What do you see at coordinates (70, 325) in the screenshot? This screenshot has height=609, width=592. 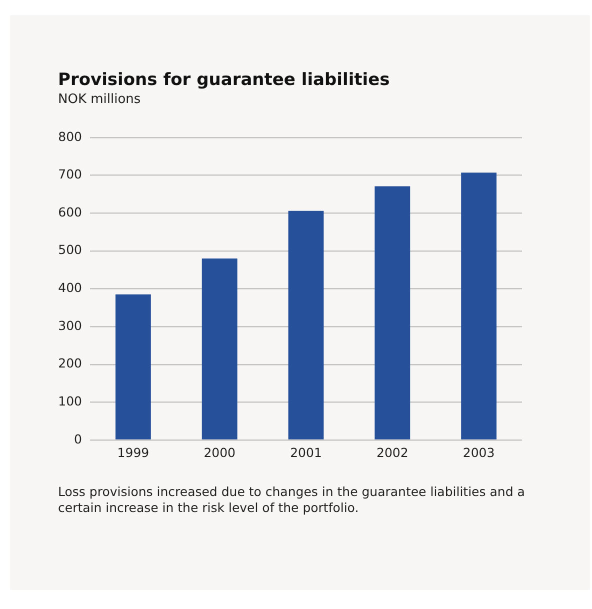 I see `y-tick-label: 300` at bounding box center [70, 325].